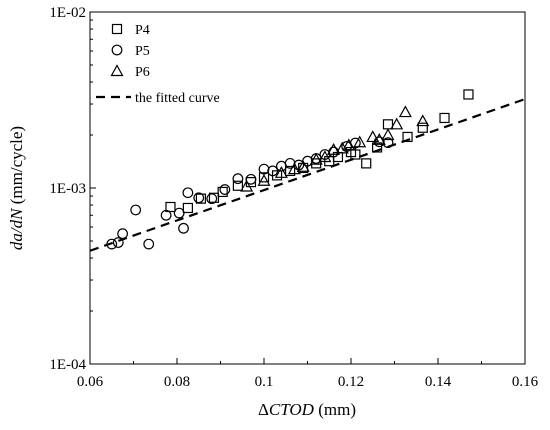 The image size is (550, 430). What do you see at coordinates (67, 189) in the screenshot?
I see `y-tick-label: 1E-03` at bounding box center [67, 189].